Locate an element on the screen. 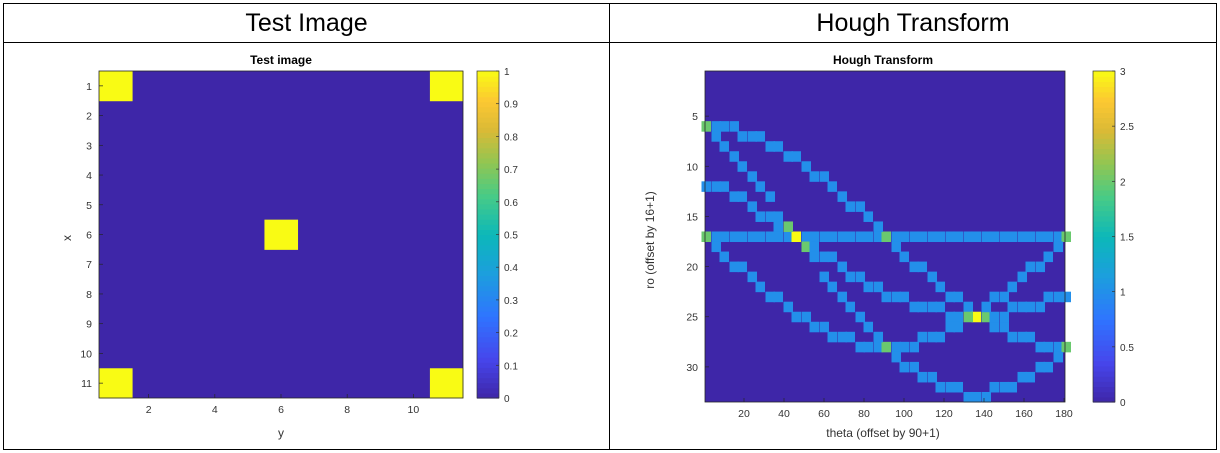 Image resolution: width=1220 pixels, height=453 pixels. y-tick-label: 30 is located at coordinates (692, 368).